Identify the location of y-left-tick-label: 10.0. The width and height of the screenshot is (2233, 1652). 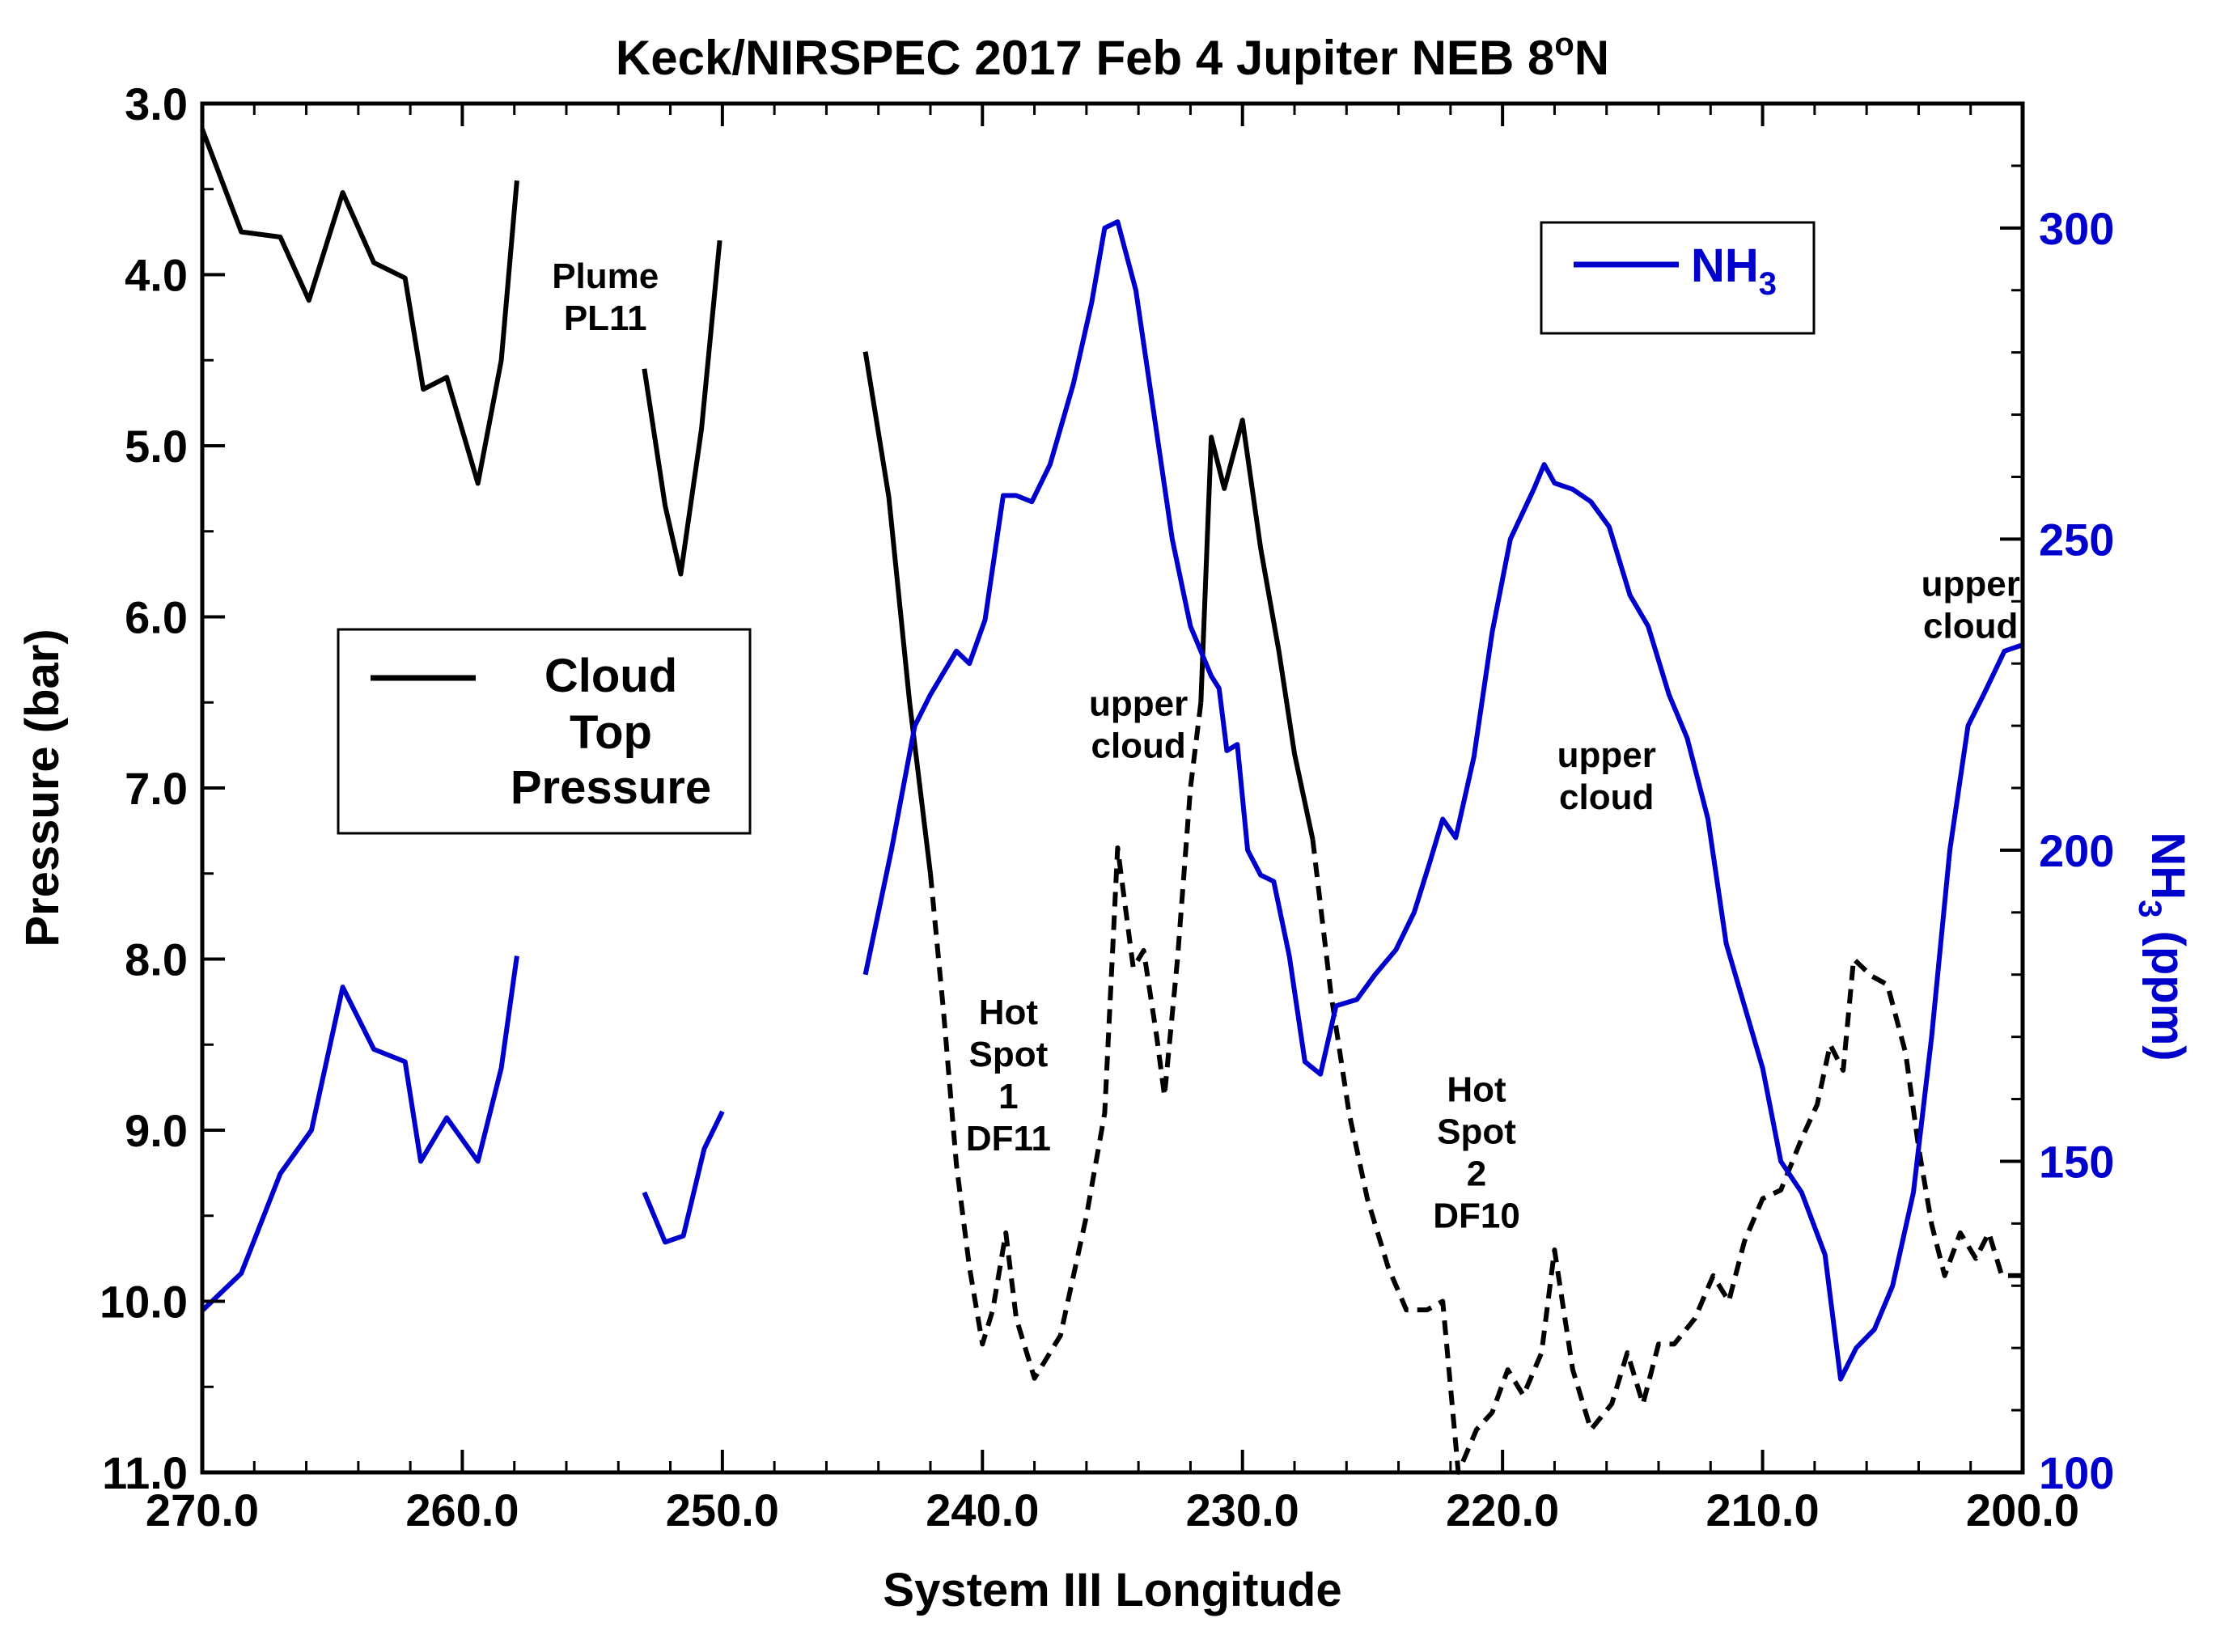
(144, 1302).